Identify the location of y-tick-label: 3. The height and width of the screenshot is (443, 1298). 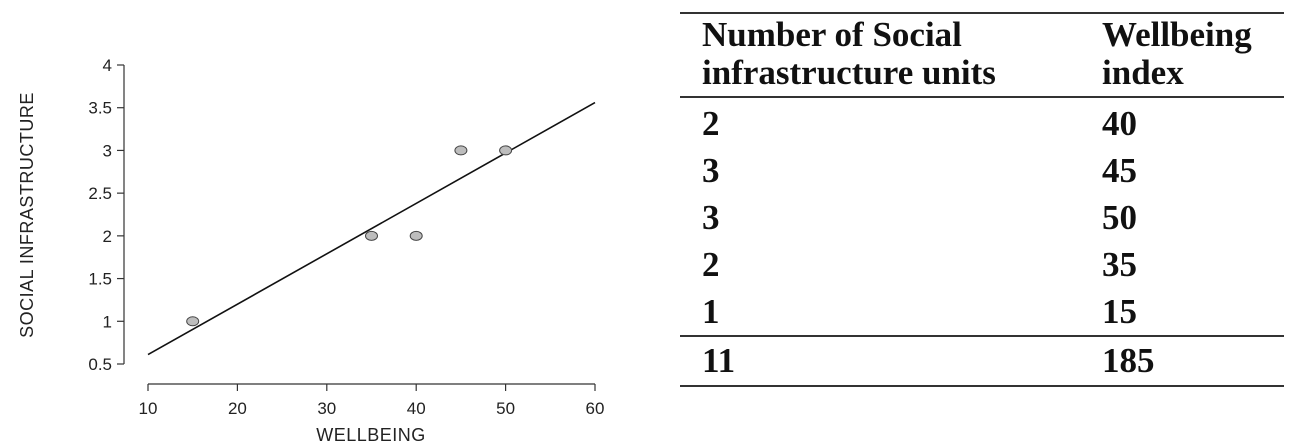
(107, 150).